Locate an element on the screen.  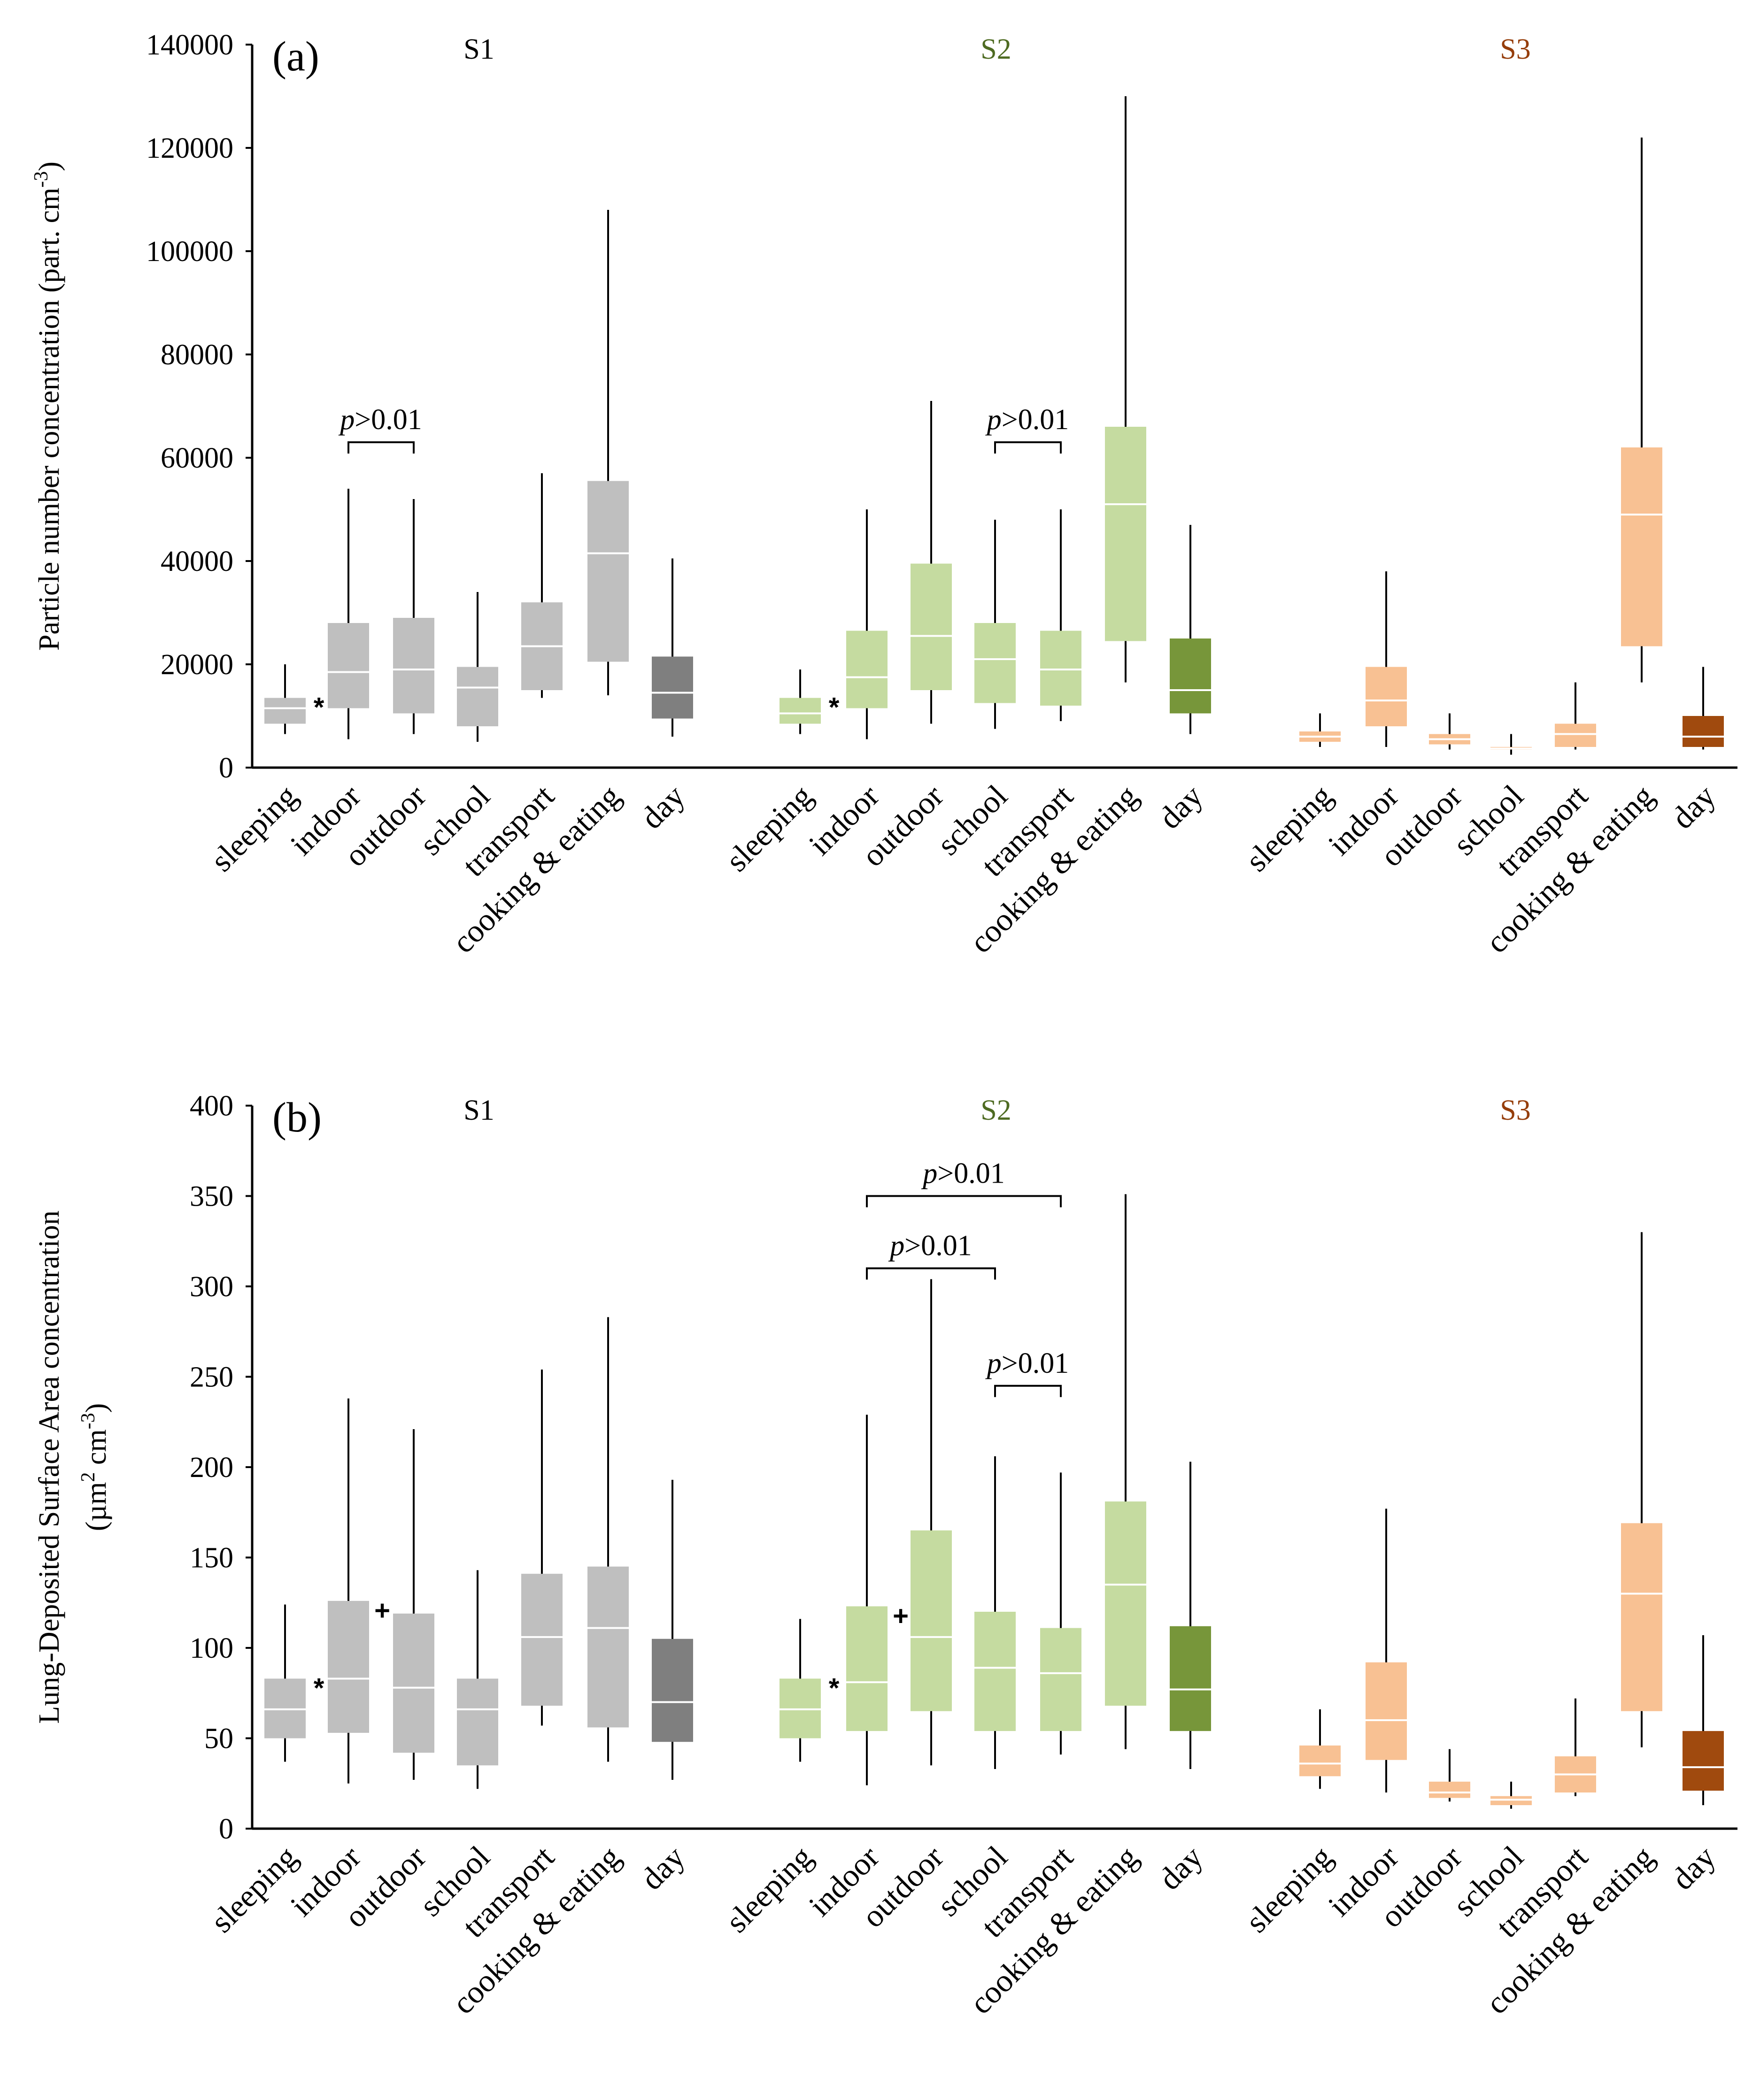
y-tick-label: 20000 is located at coordinates (197, 665).